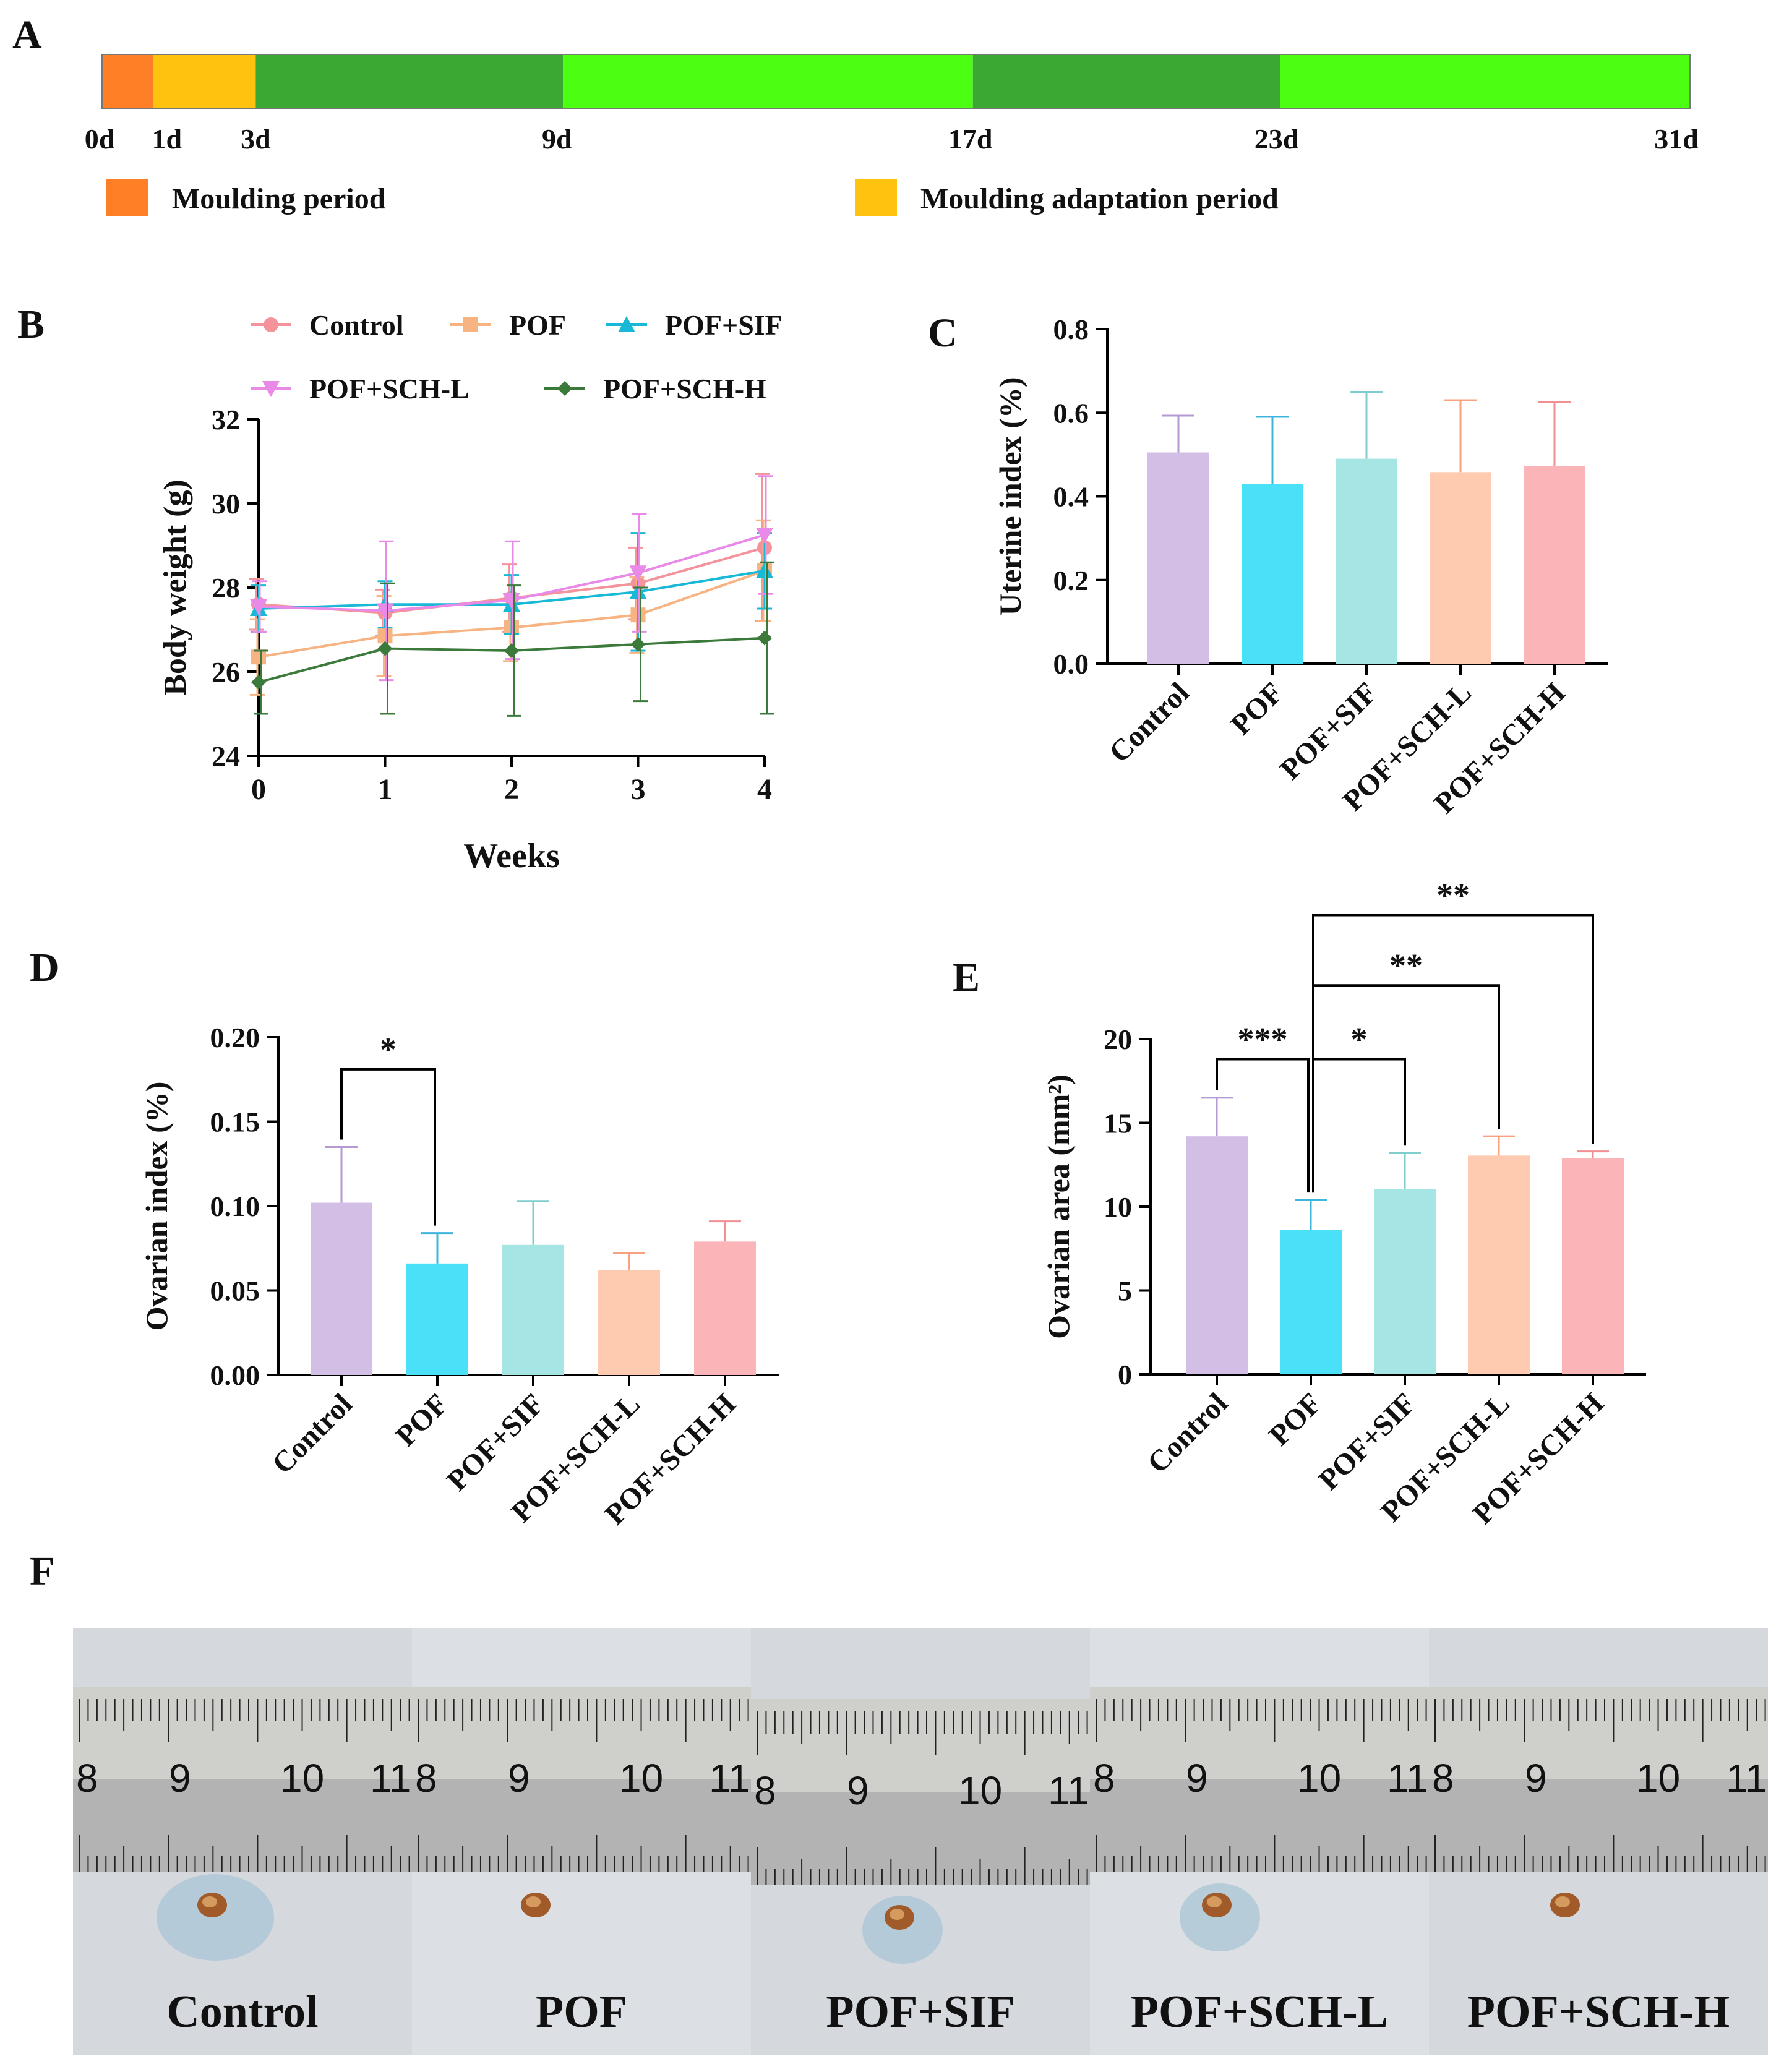 Image resolution: width=1784 pixels, height=2072 pixels. What do you see at coordinates (235, 1206) in the screenshot?
I see `y-tick-label: 0.10` at bounding box center [235, 1206].